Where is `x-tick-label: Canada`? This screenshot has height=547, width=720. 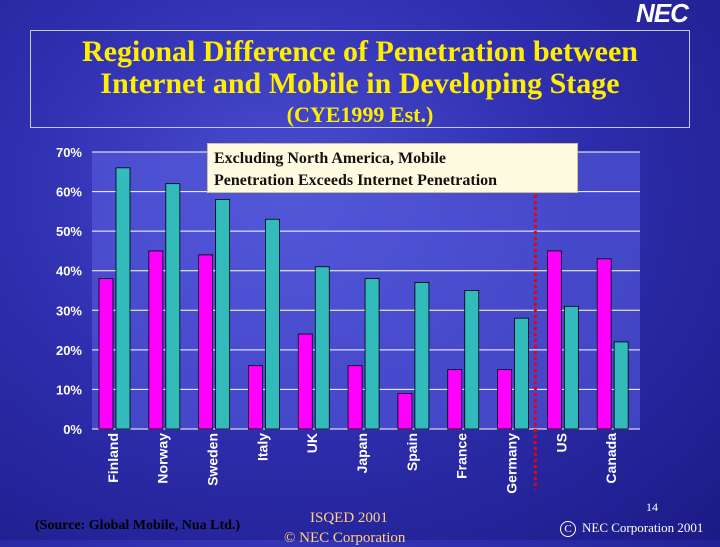 x-tick-label: Canada is located at coordinates (611, 458).